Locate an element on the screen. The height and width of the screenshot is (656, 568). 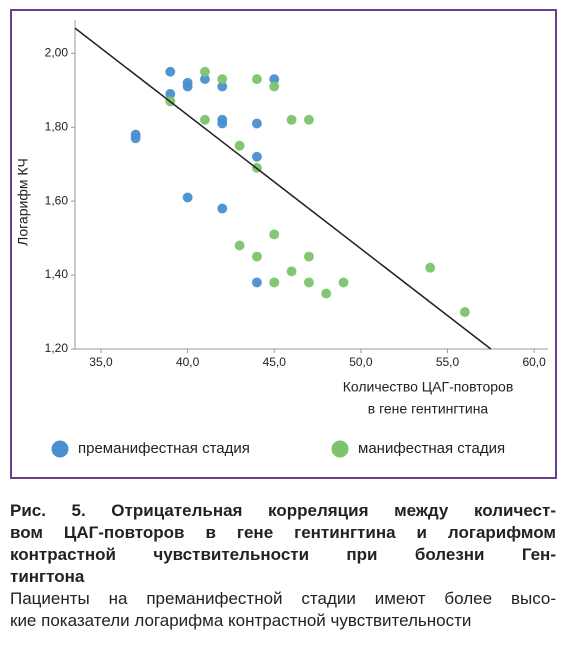
x-tick-label: 50,0 is located at coordinates (361, 362).